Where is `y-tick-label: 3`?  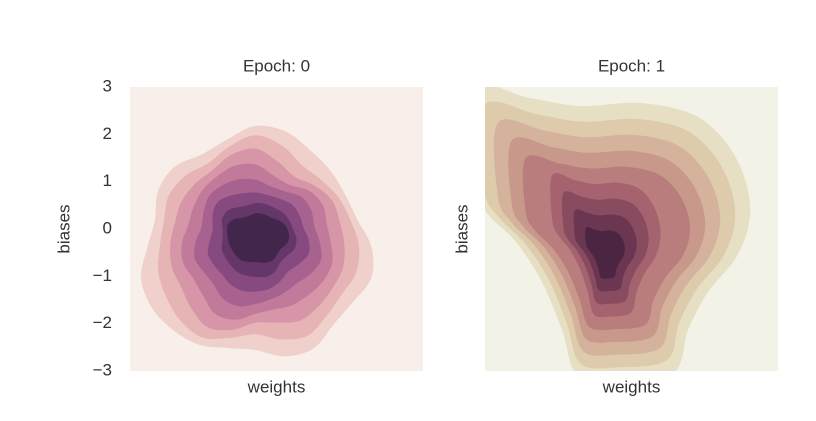
y-tick-label: 3 is located at coordinates (107, 85).